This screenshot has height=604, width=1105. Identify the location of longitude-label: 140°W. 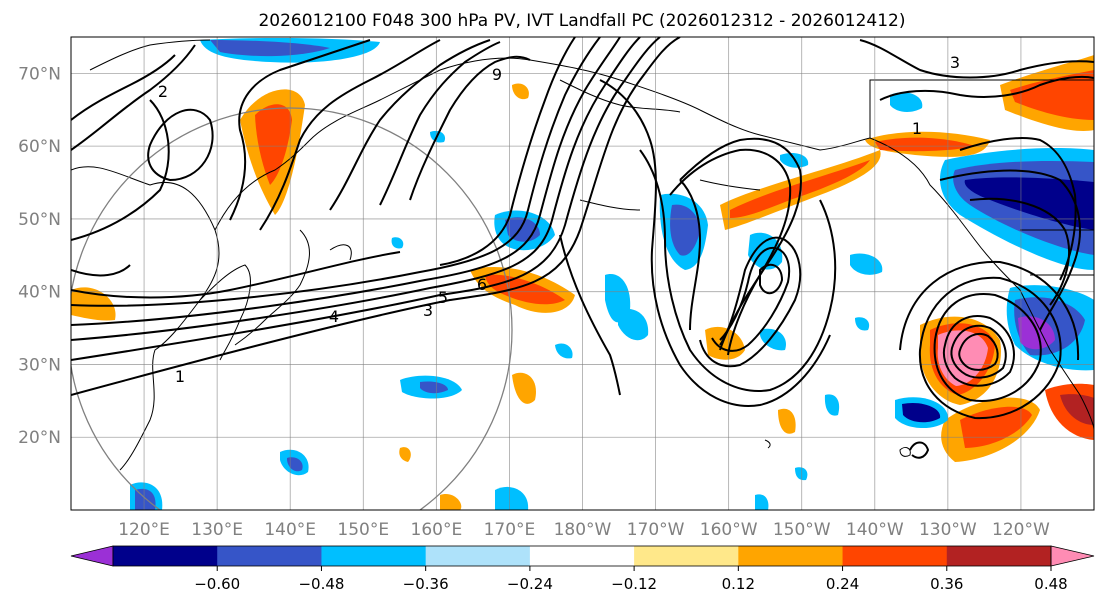
(875, 530).